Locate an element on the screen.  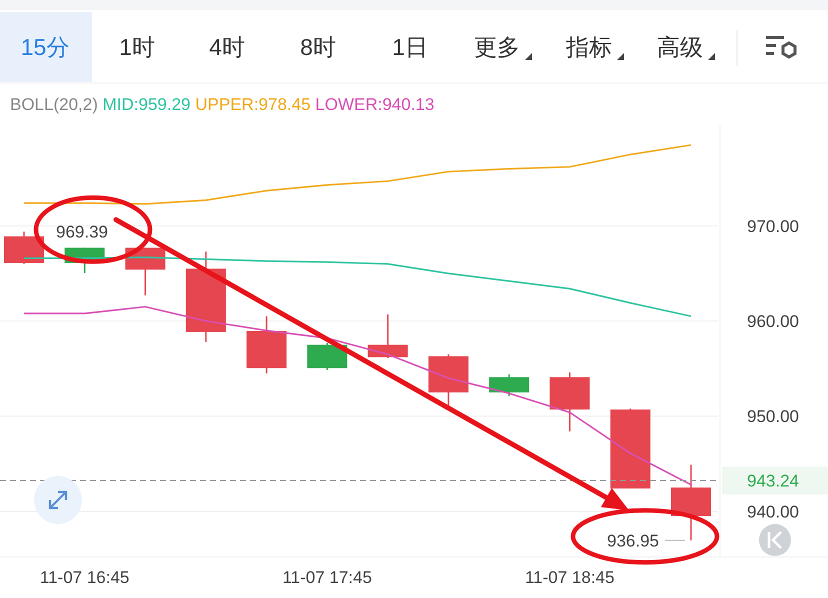
text: 1日 is located at coordinates (410, 47).